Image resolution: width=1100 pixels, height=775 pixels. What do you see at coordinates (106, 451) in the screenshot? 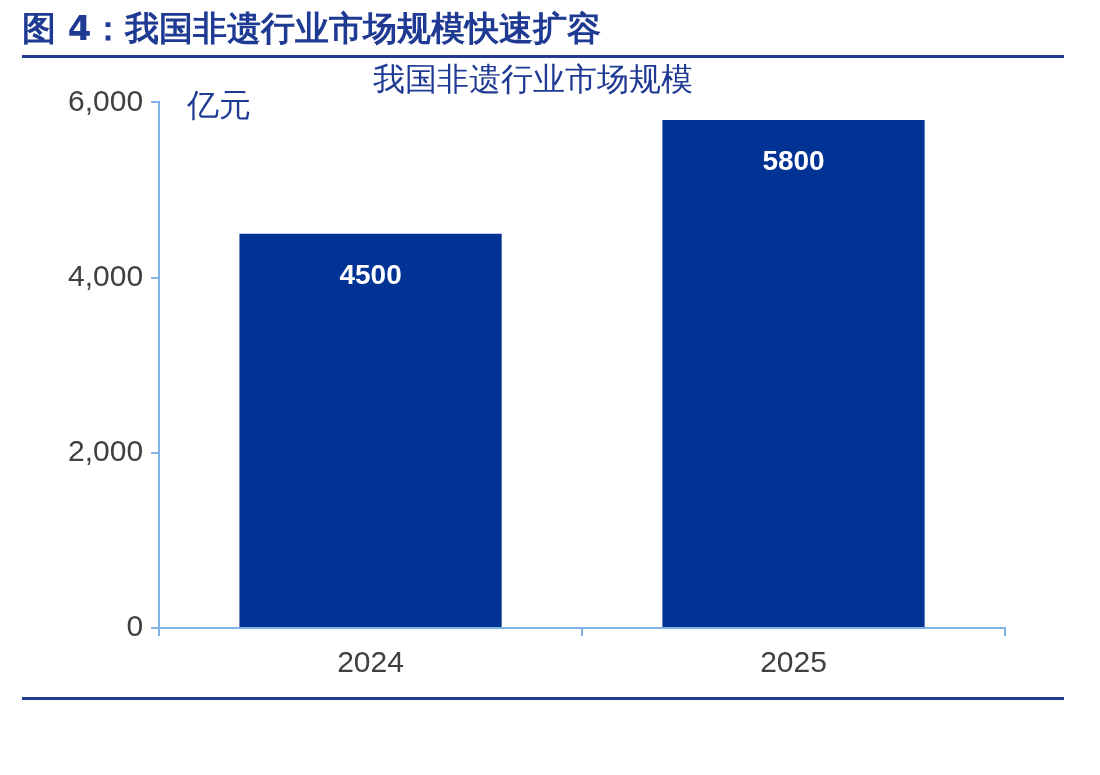
I see `y-tick-label: 2,000` at bounding box center [106, 451].